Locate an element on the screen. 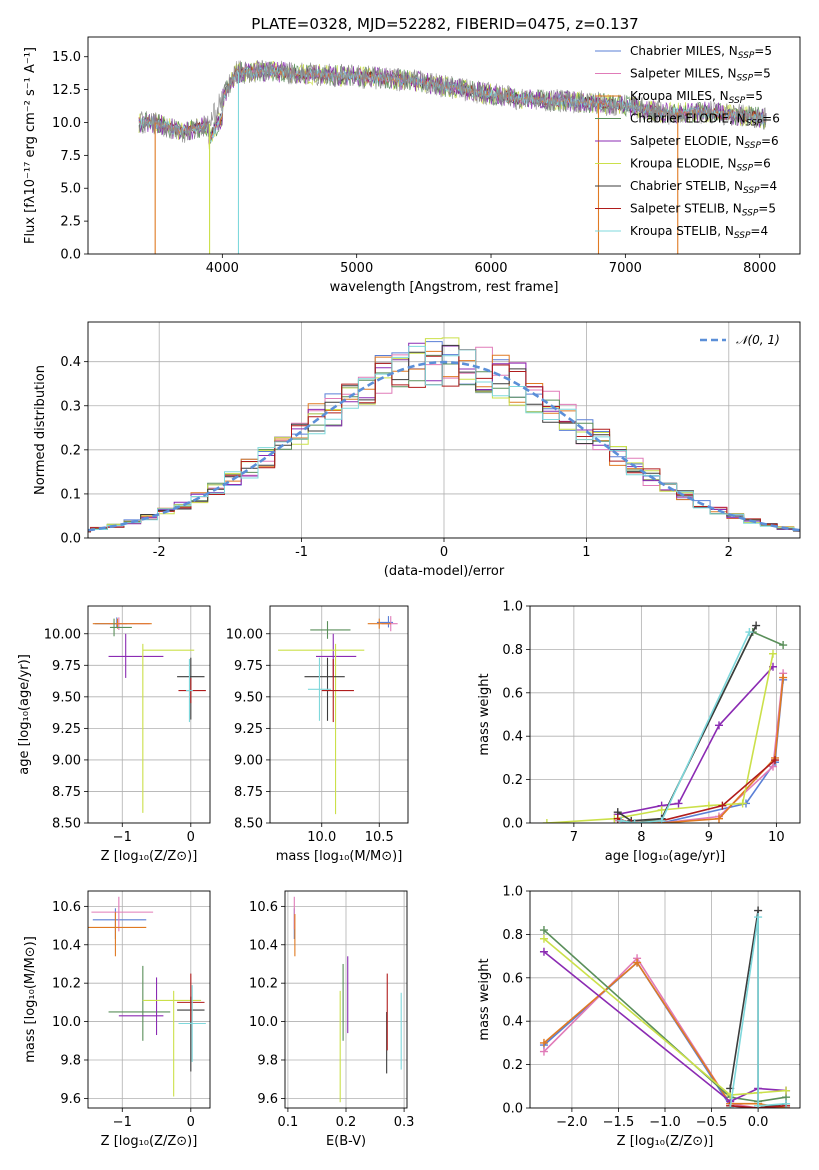 Image resolution: width=819 pixels, height=1170 pixels. legend-entry: Chabrier MILES, NSSP=5 is located at coordinates (701, 52).